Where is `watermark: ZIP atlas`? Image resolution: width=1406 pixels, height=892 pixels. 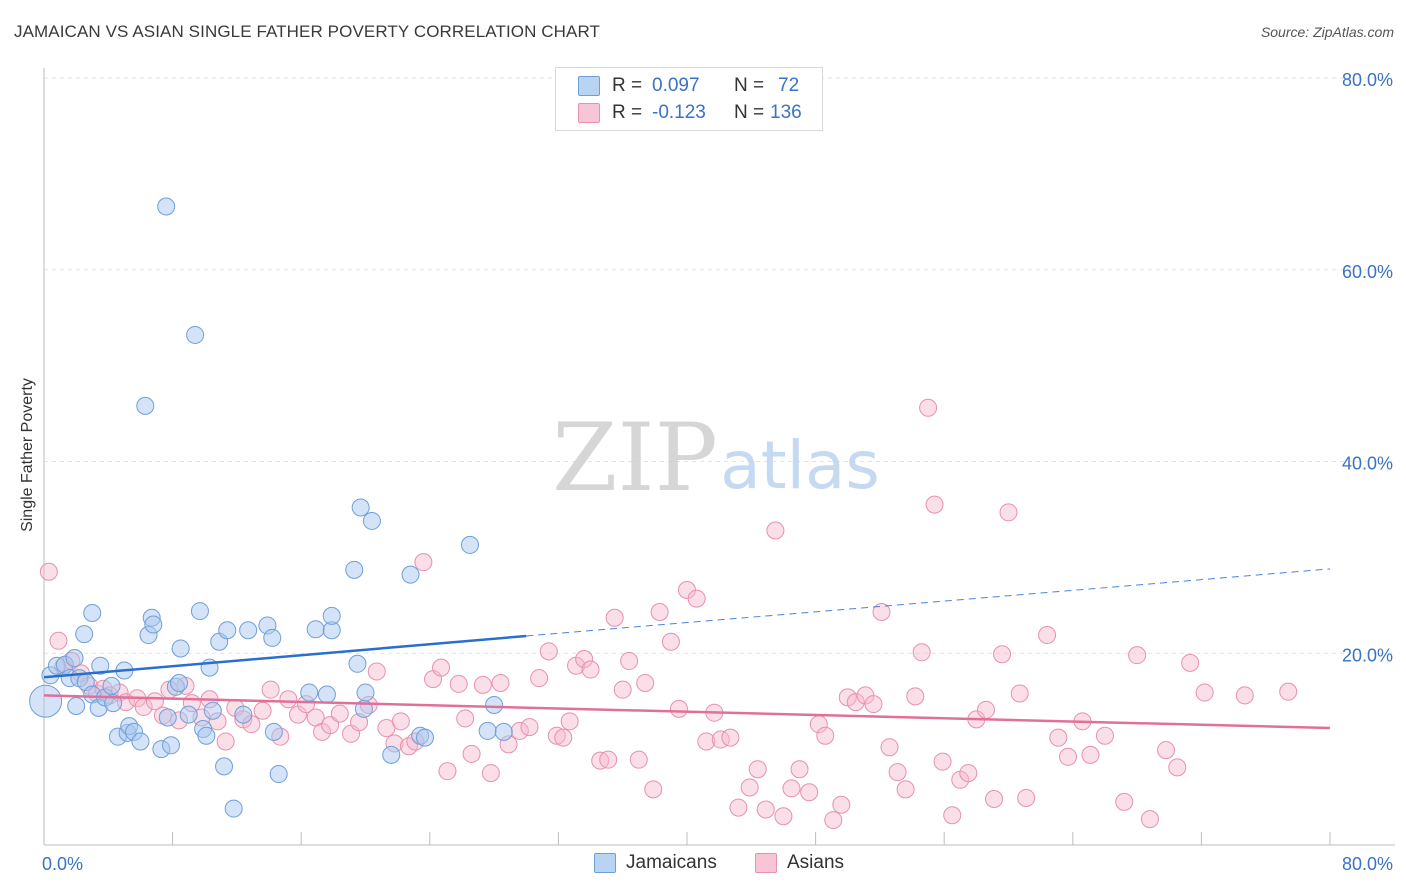
watermark: ZIP atlas is located at coordinates (716, 458).